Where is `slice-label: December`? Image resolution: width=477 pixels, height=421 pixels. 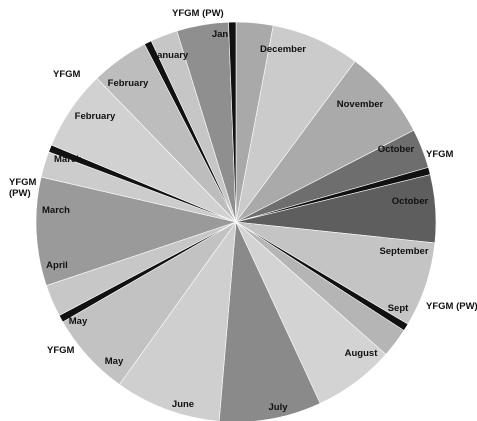 slice-label: December is located at coordinates (283, 49).